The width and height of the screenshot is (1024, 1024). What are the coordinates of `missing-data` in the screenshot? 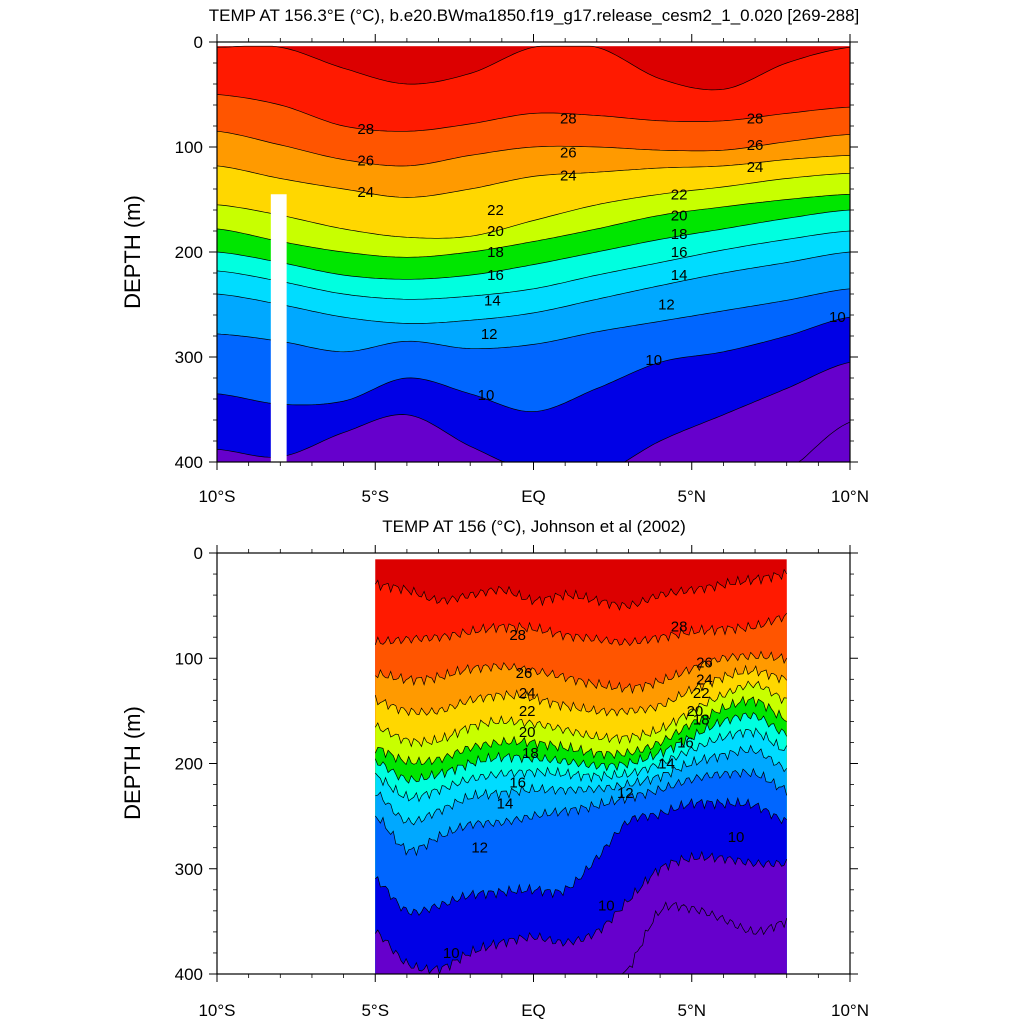 It's located at (278, 328).